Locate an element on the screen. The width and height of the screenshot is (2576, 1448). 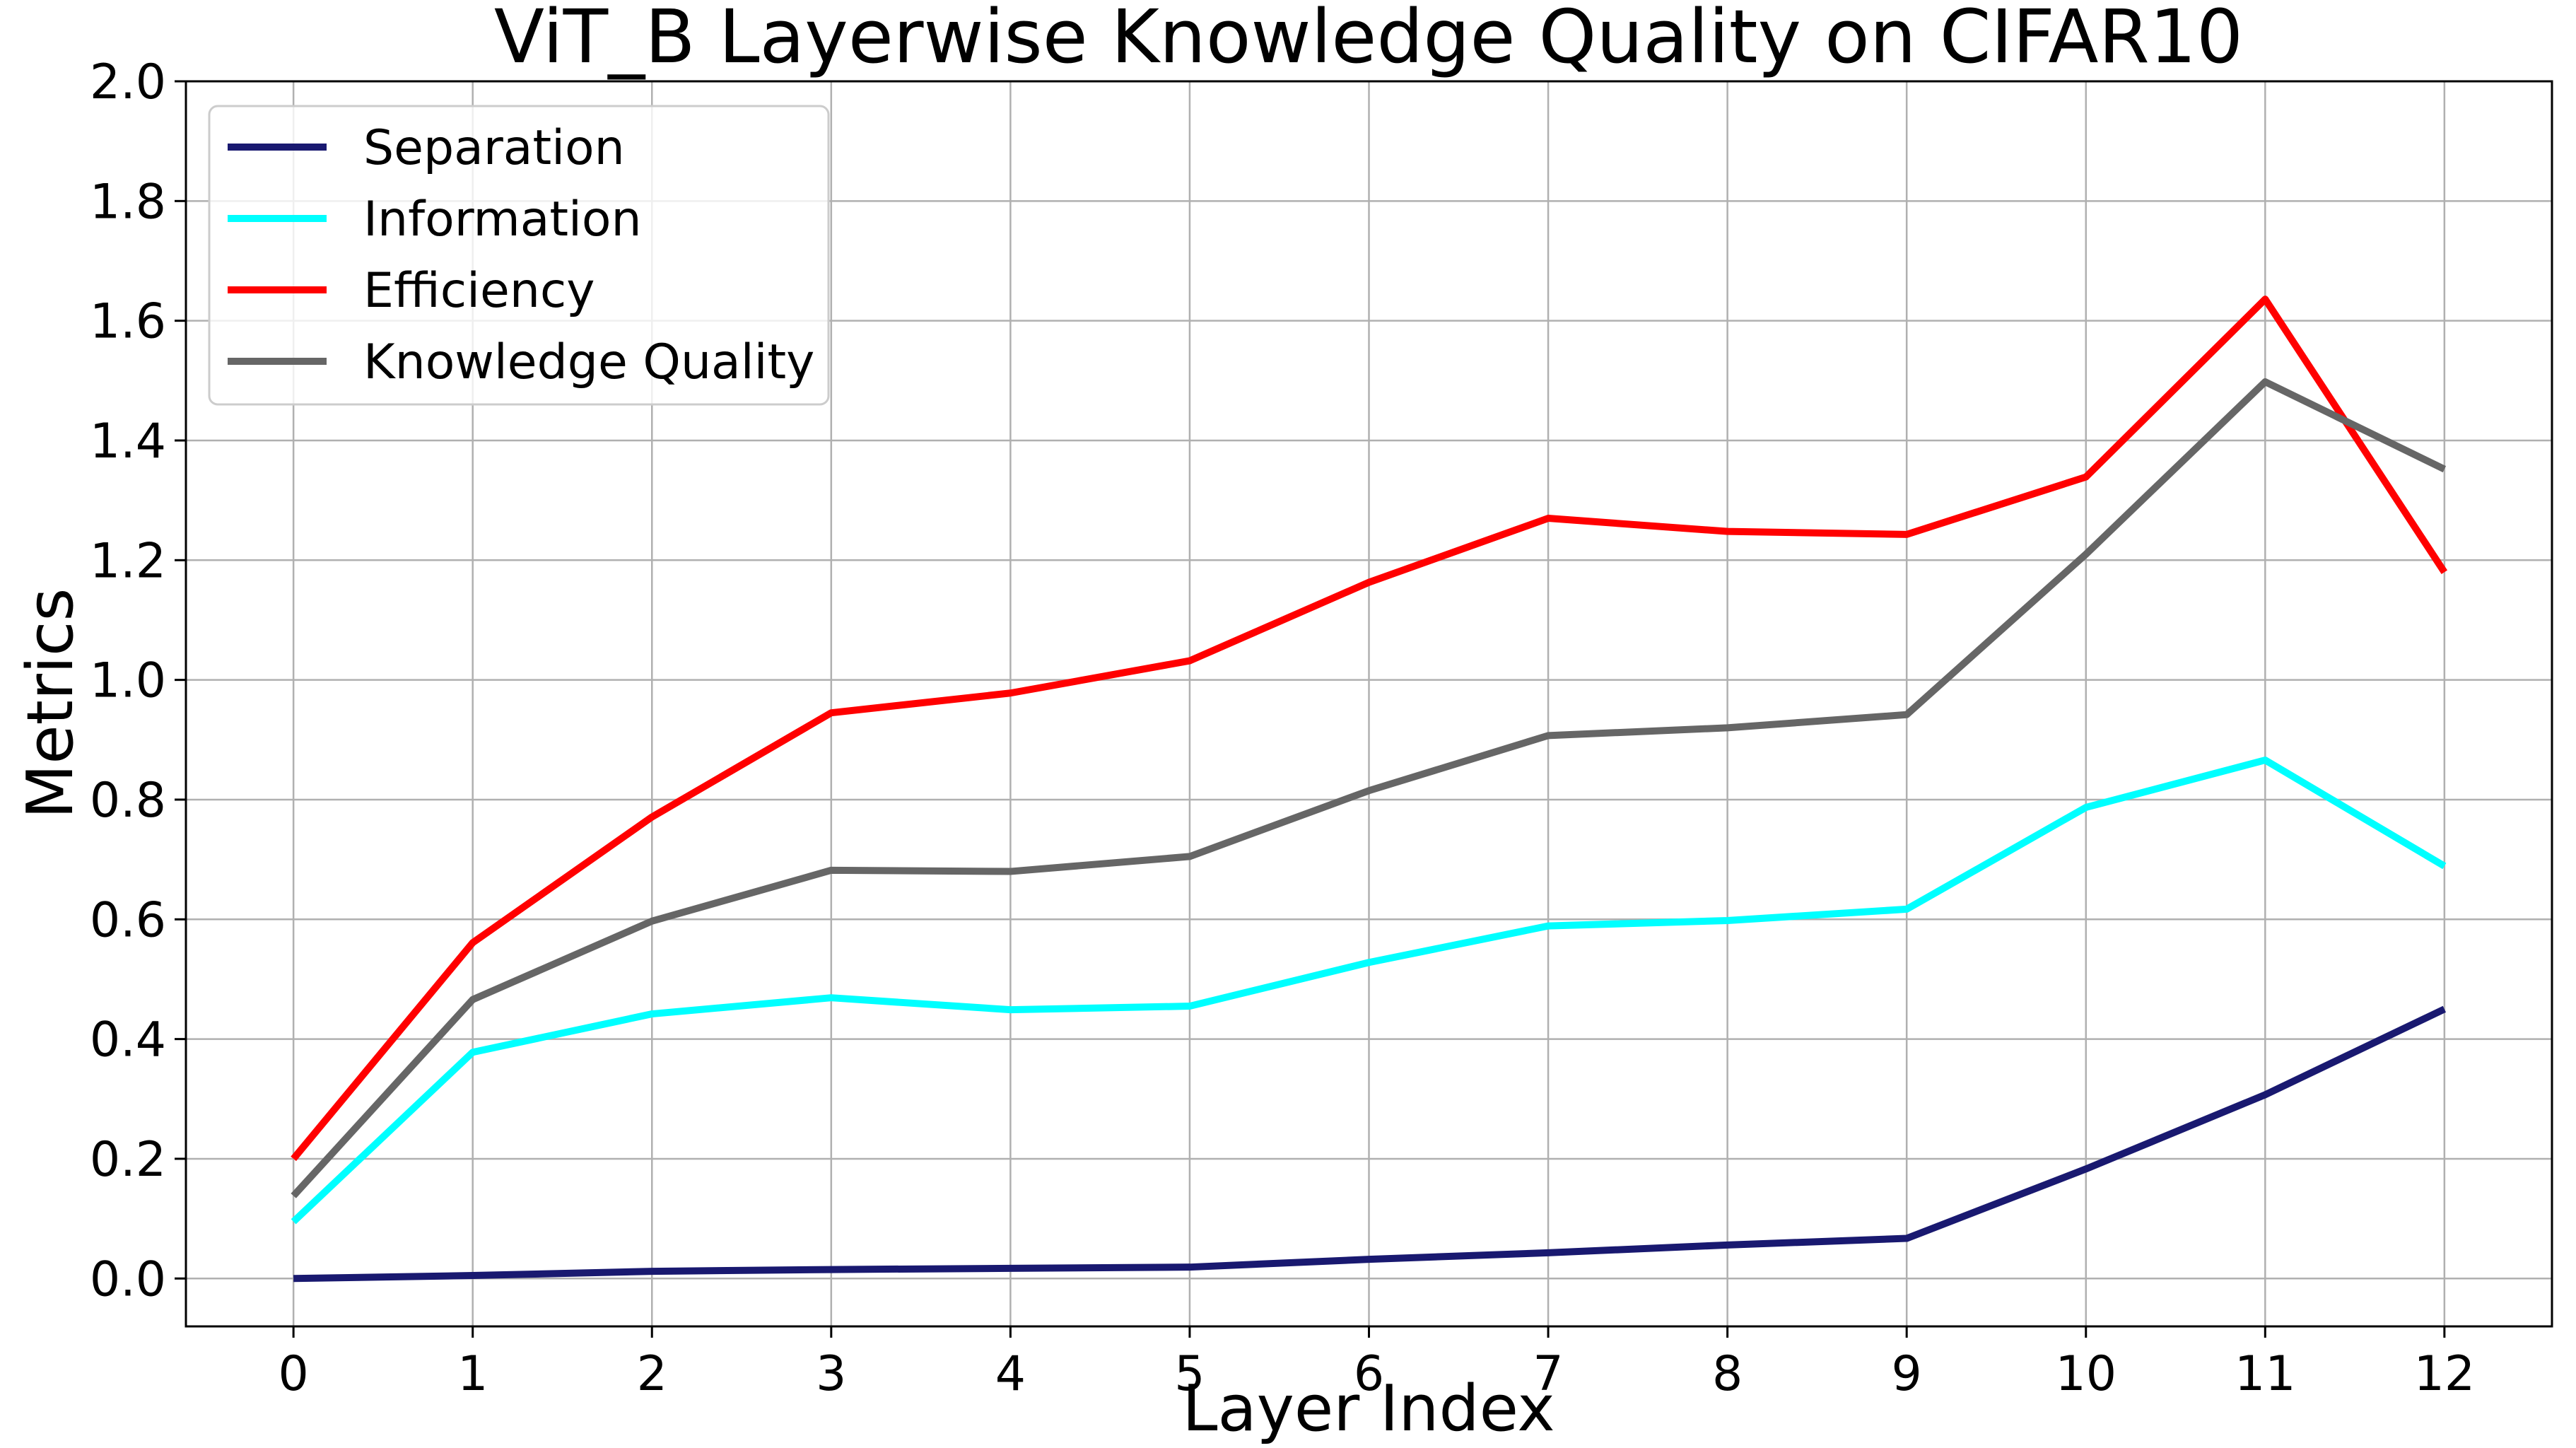
y-tick-label: 0.0 is located at coordinates (128, 1279).